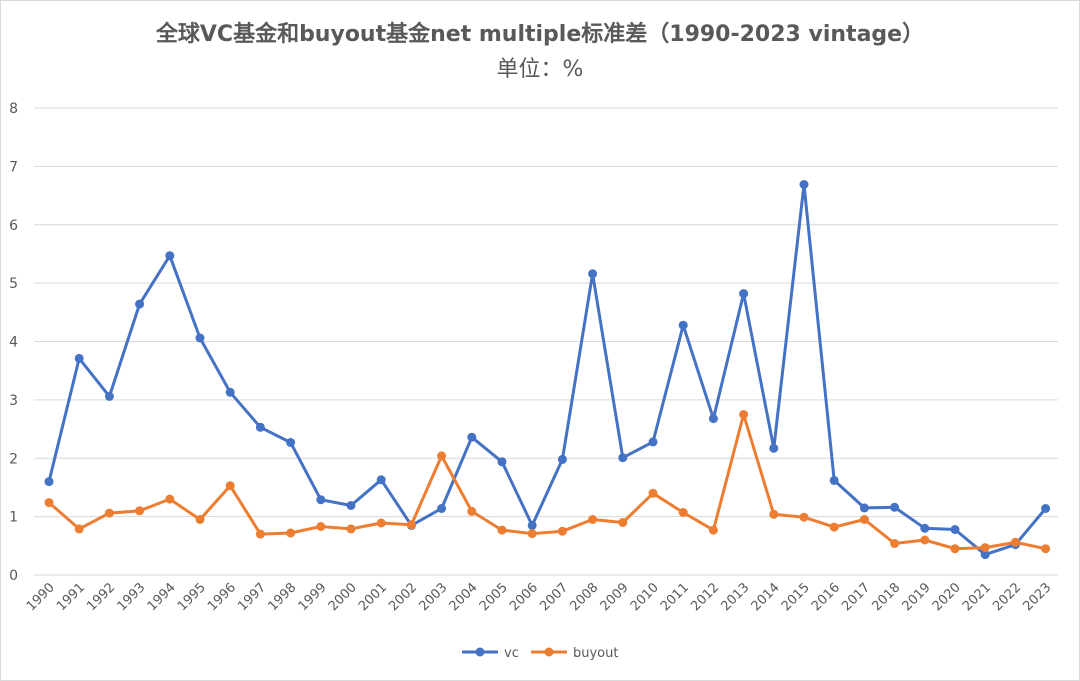 This screenshot has height=681, width=1080. I want to click on x-tick-label: 2002, so click(403, 597).